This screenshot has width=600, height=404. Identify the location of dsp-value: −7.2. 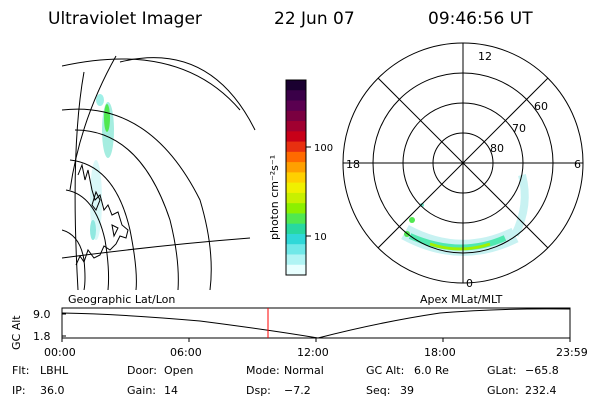
(297, 390).